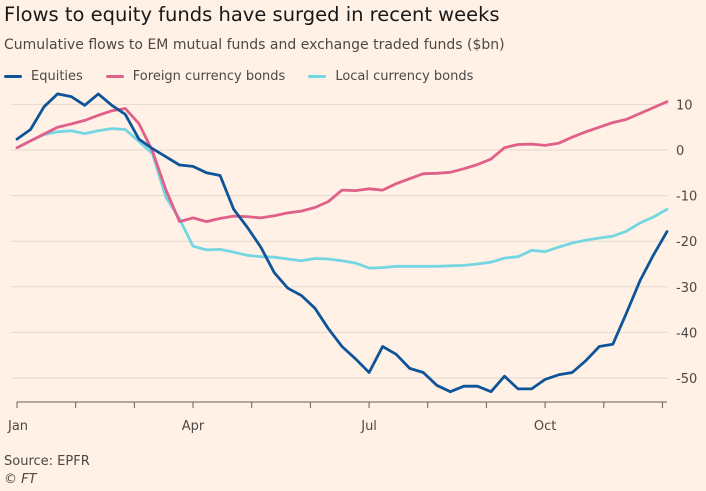 This screenshot has height=491, width=706. Describe the element at coordinates (686, 333) in the screenshot. I see `y-tick-label-40: -40` at that location.